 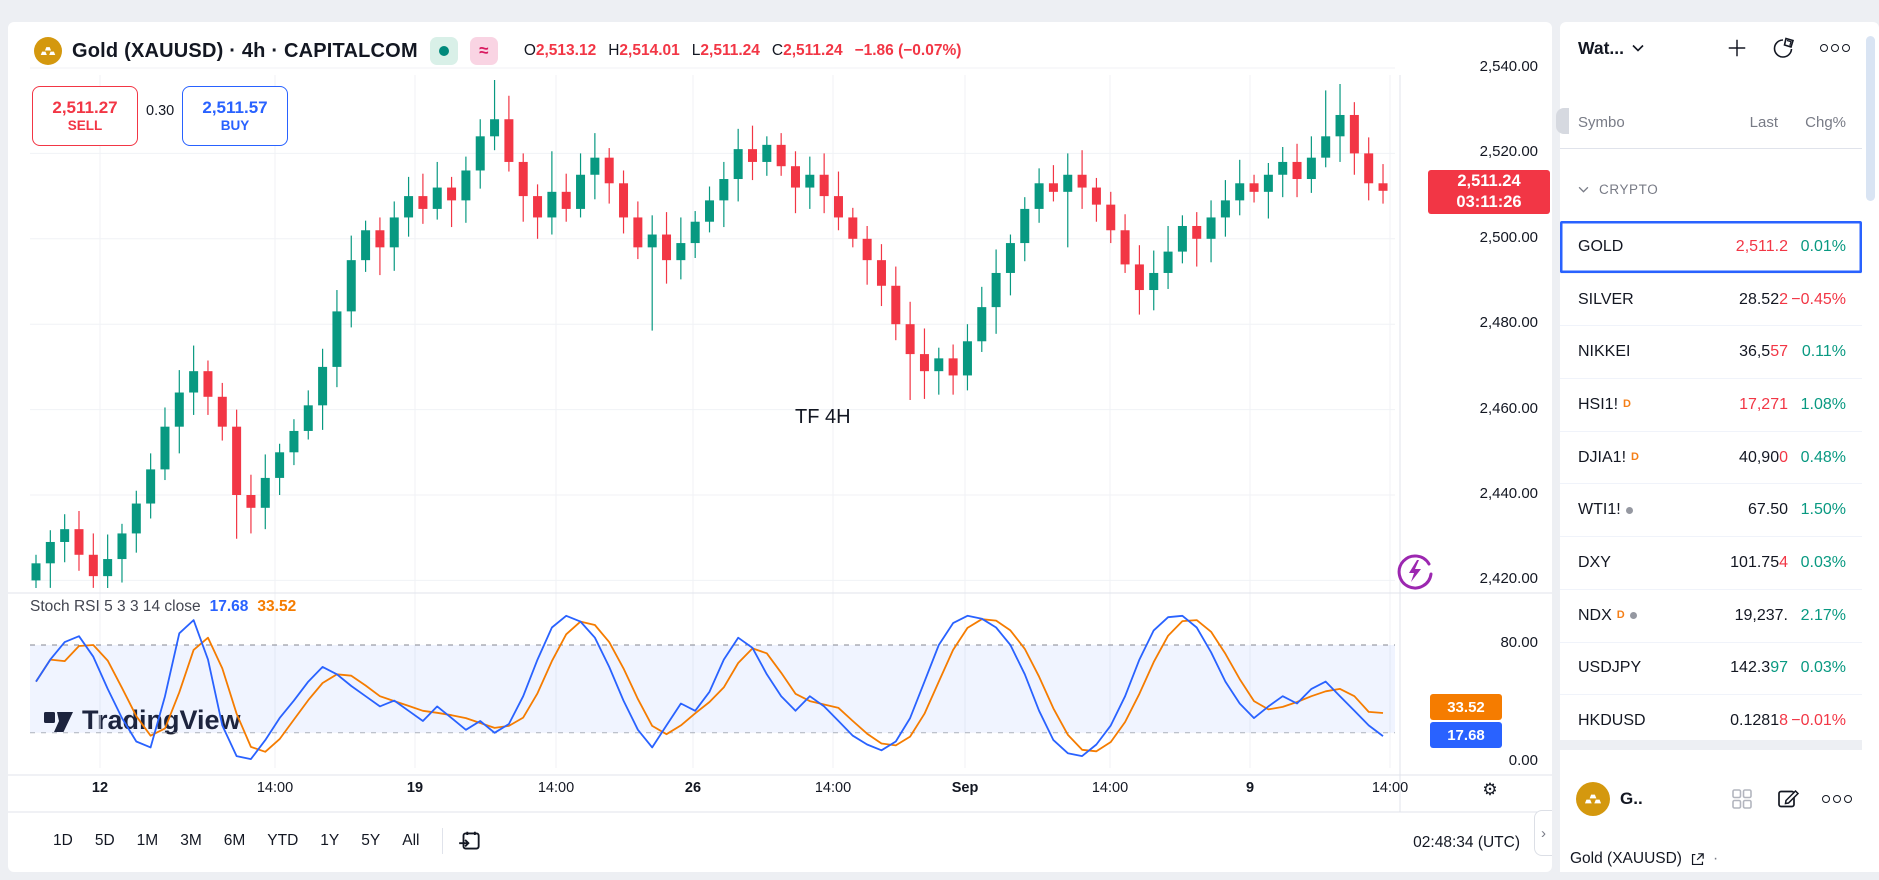 I want to click on range-button-1y: 1Y, so click(x=330, y=840).